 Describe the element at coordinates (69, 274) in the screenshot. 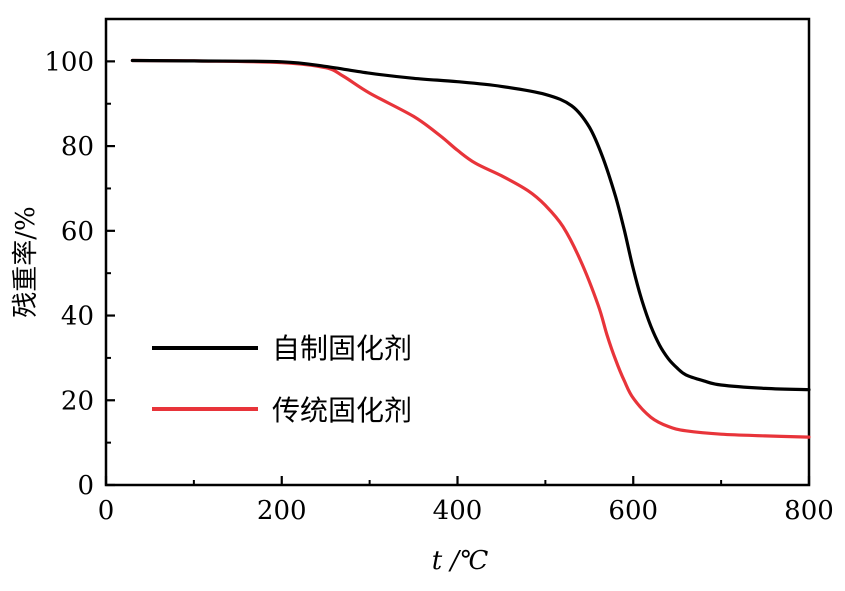

I see `y-axis-tick-labels: 0 20 40 60 80 100` at that location.